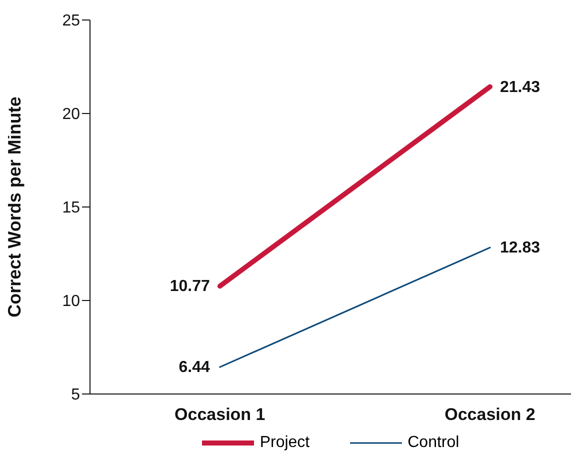 This screenshot has height=470, width=579. Describe the element at coordinates (71, 21) in the screenshot. I see `y-tick-label: 25` at that location.